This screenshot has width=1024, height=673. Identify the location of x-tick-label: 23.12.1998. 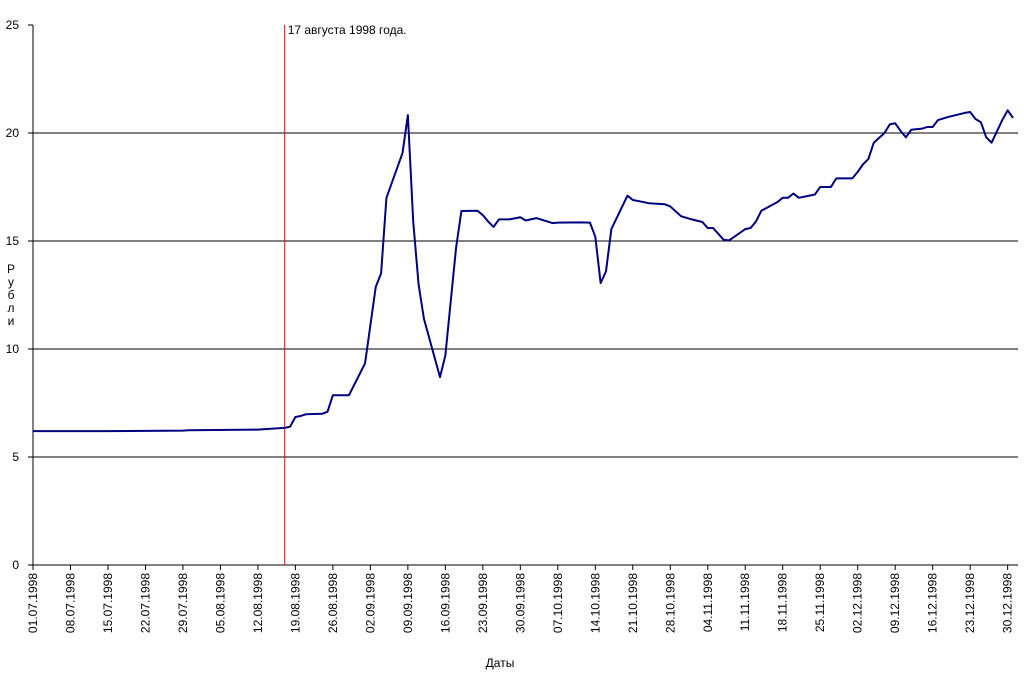
(970, 603).